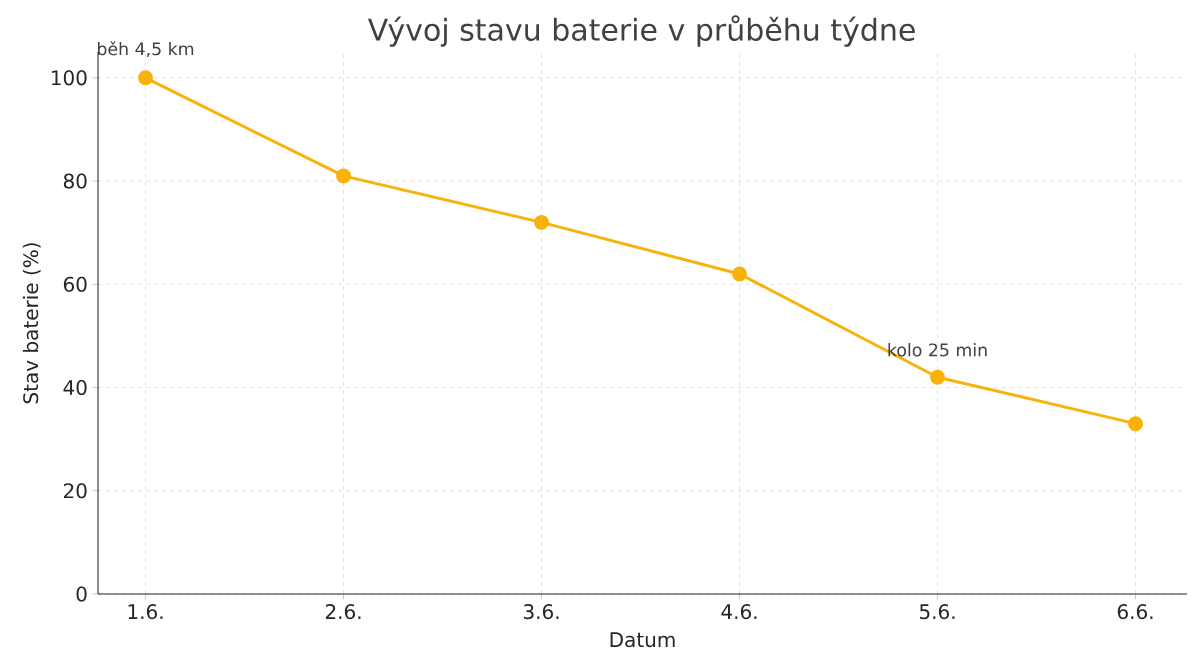 The width and height of the screenshot is (1200, 669). What do you see at coordinates (75, 387) in the screenshot?
I see `y-tick-label: 40` at bounding box center [75, 387].